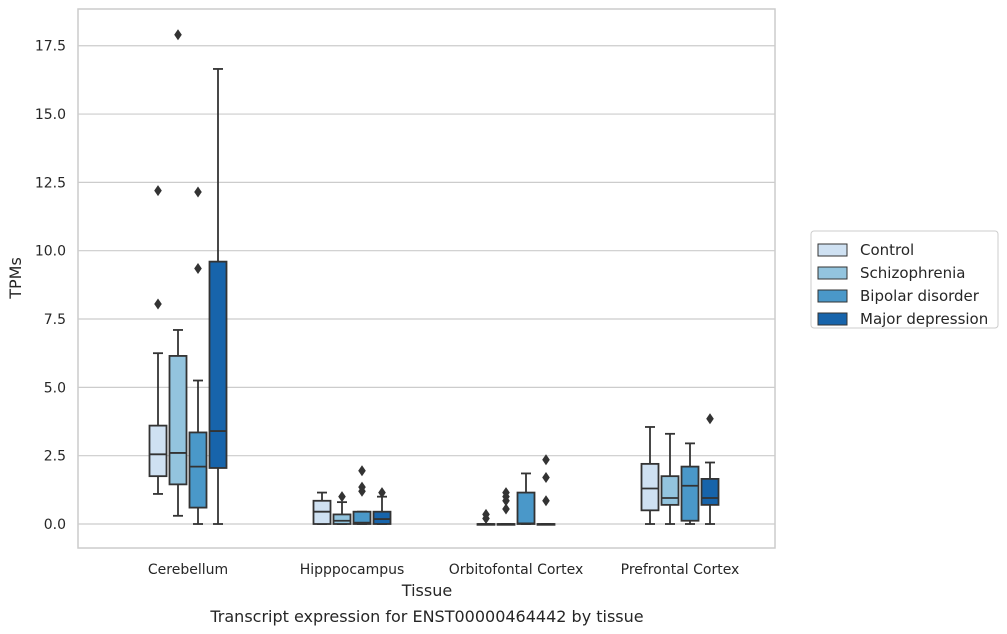 The width and height of the screenshot is (1007, 634). Describe the element at coordinates (920, 296) in the screenshot. I see `legend-label: Bipolar disorder` at that location.